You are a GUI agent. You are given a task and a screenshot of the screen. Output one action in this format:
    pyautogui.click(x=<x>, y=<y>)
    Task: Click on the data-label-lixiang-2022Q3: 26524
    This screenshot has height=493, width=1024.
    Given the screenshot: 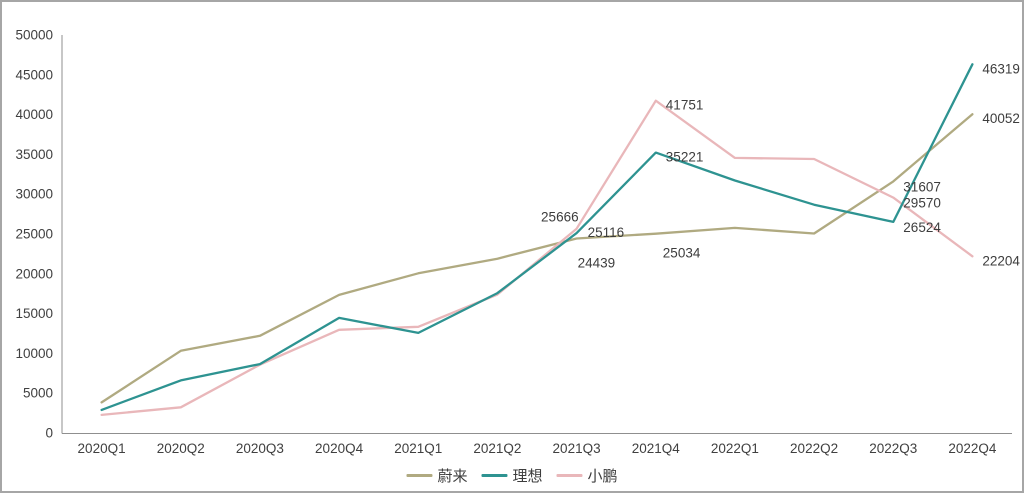 What is the action you would take?
    pyautogui.click(x=922, y=227)
    